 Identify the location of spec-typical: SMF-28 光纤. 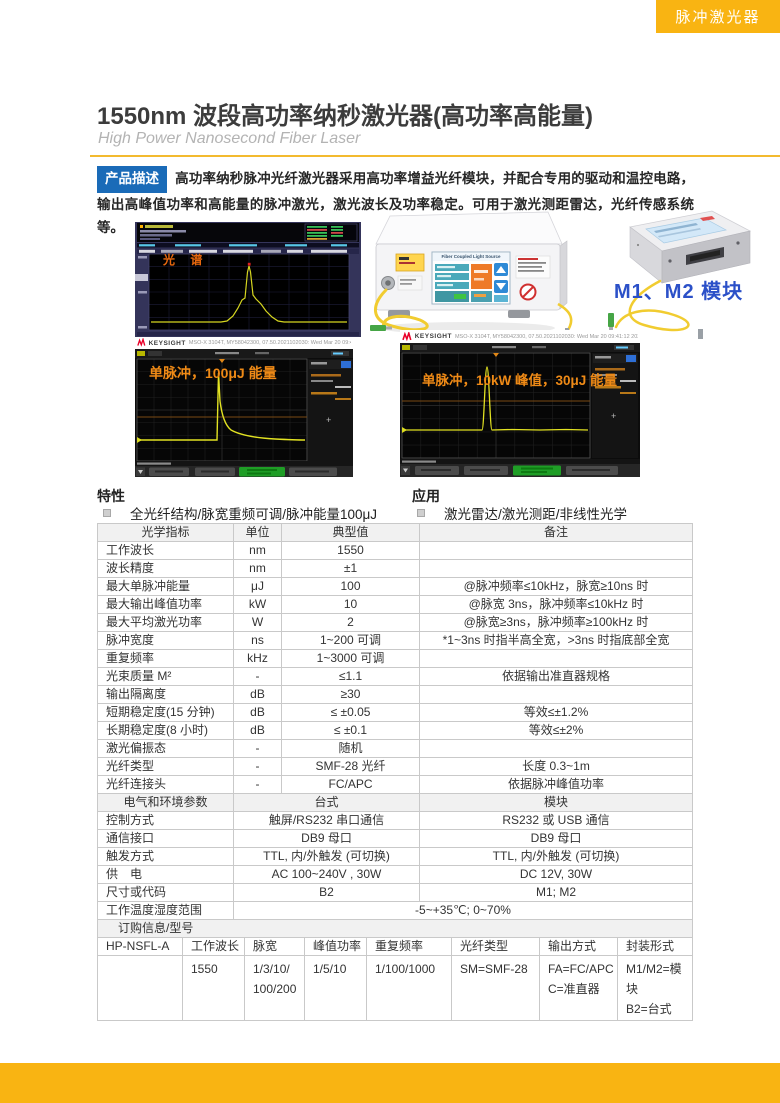
(350, 766).